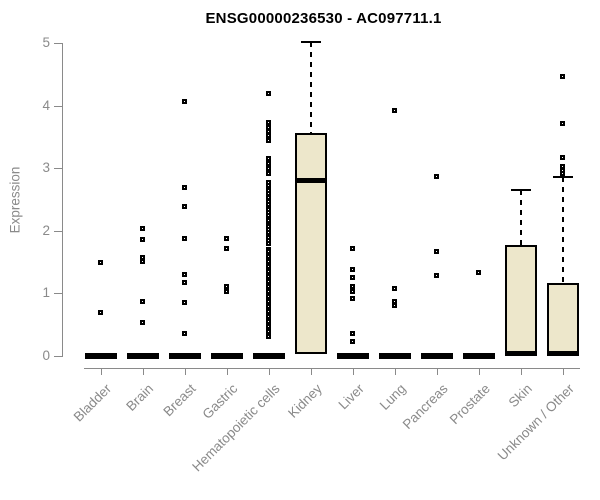 This screenshot has height=500, width=600. Describe the element at coordinates (46, 105) in the screenshot. I see `y-tick-label: 4` at that location.